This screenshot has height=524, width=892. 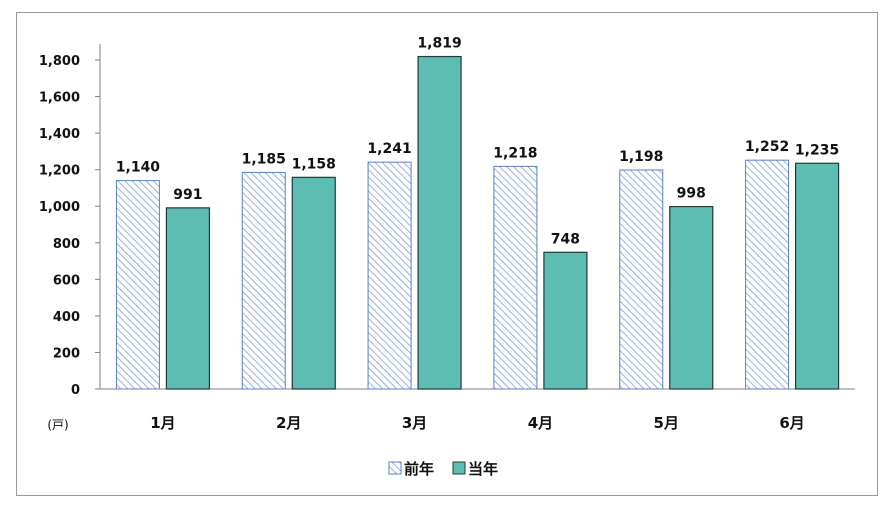 What do you see at coordinates (57, 425) in the screenshot?
I see `y-unit-label: (戸)` at bounding box center [57, 425].